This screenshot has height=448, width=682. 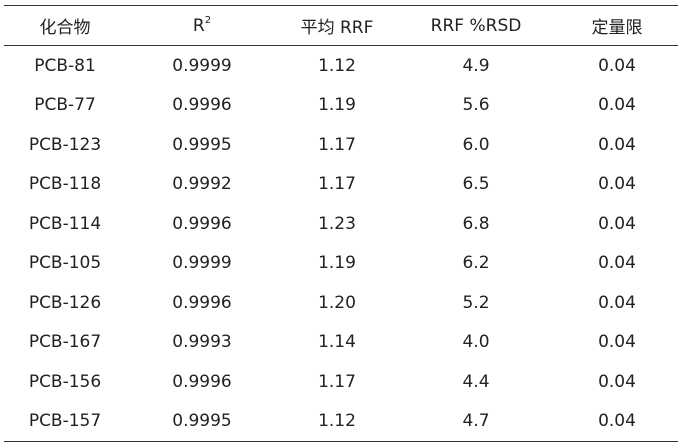 What do you see at coordinates (476, 184) in the screenshot?
I see `value-cell: 6.5` at bounding box center [476, 184].